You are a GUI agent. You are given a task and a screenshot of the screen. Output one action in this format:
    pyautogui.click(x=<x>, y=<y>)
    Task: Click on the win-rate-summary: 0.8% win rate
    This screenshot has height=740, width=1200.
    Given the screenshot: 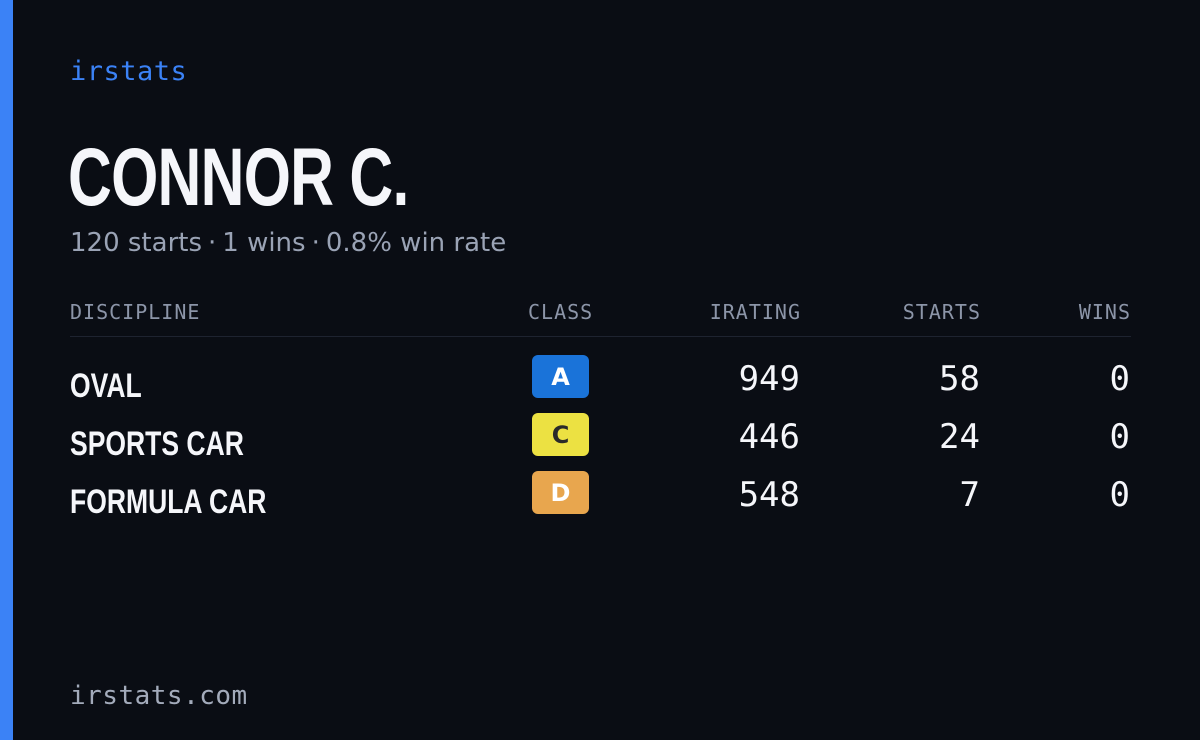 What is the action you would take?
    pyautogui.click(x=416, y=243)
    